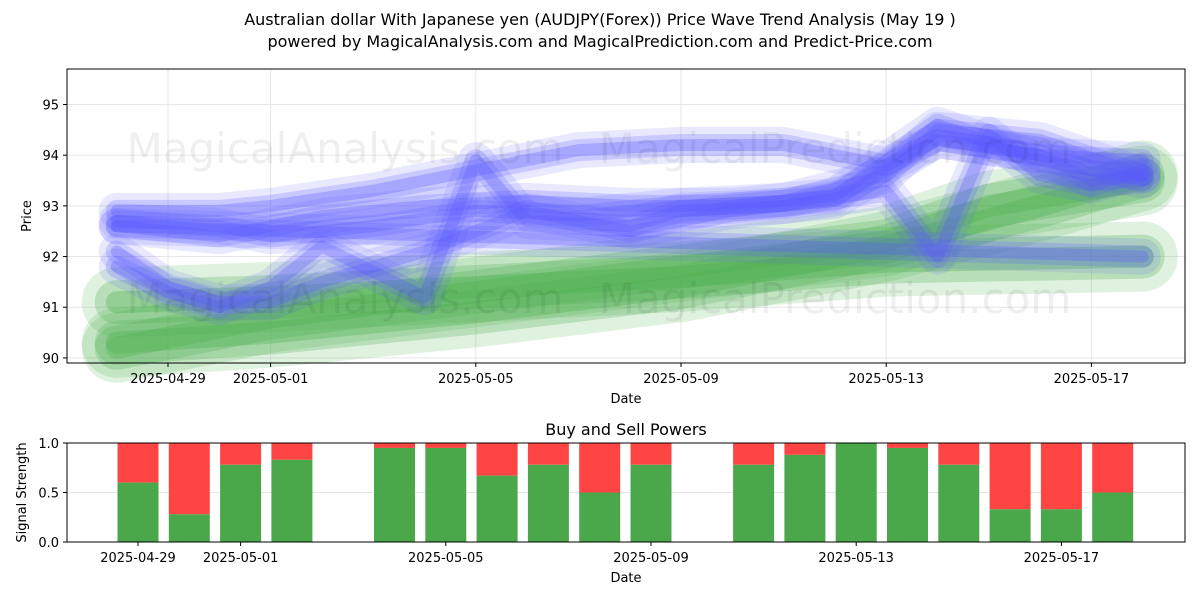 This screenshot has height=600, width=1200. I want to click on y-tick-label: 90, so click(50, 359).